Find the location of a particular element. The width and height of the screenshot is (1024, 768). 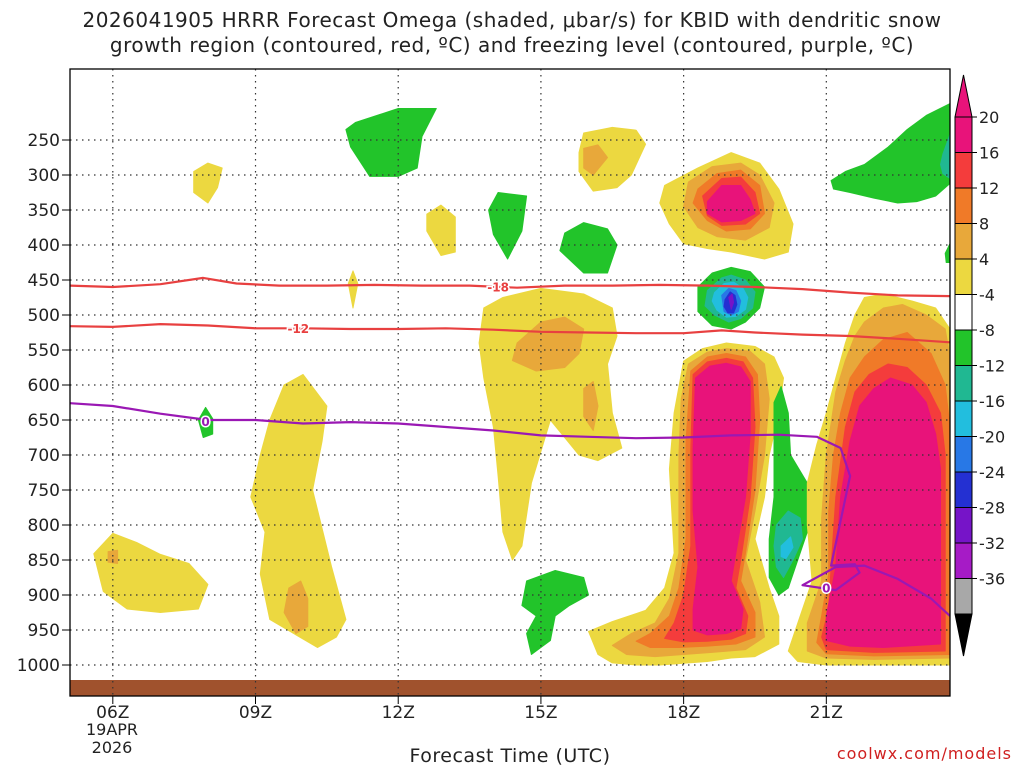

y-tick-label: 500 is located at coordinates (44, 316).